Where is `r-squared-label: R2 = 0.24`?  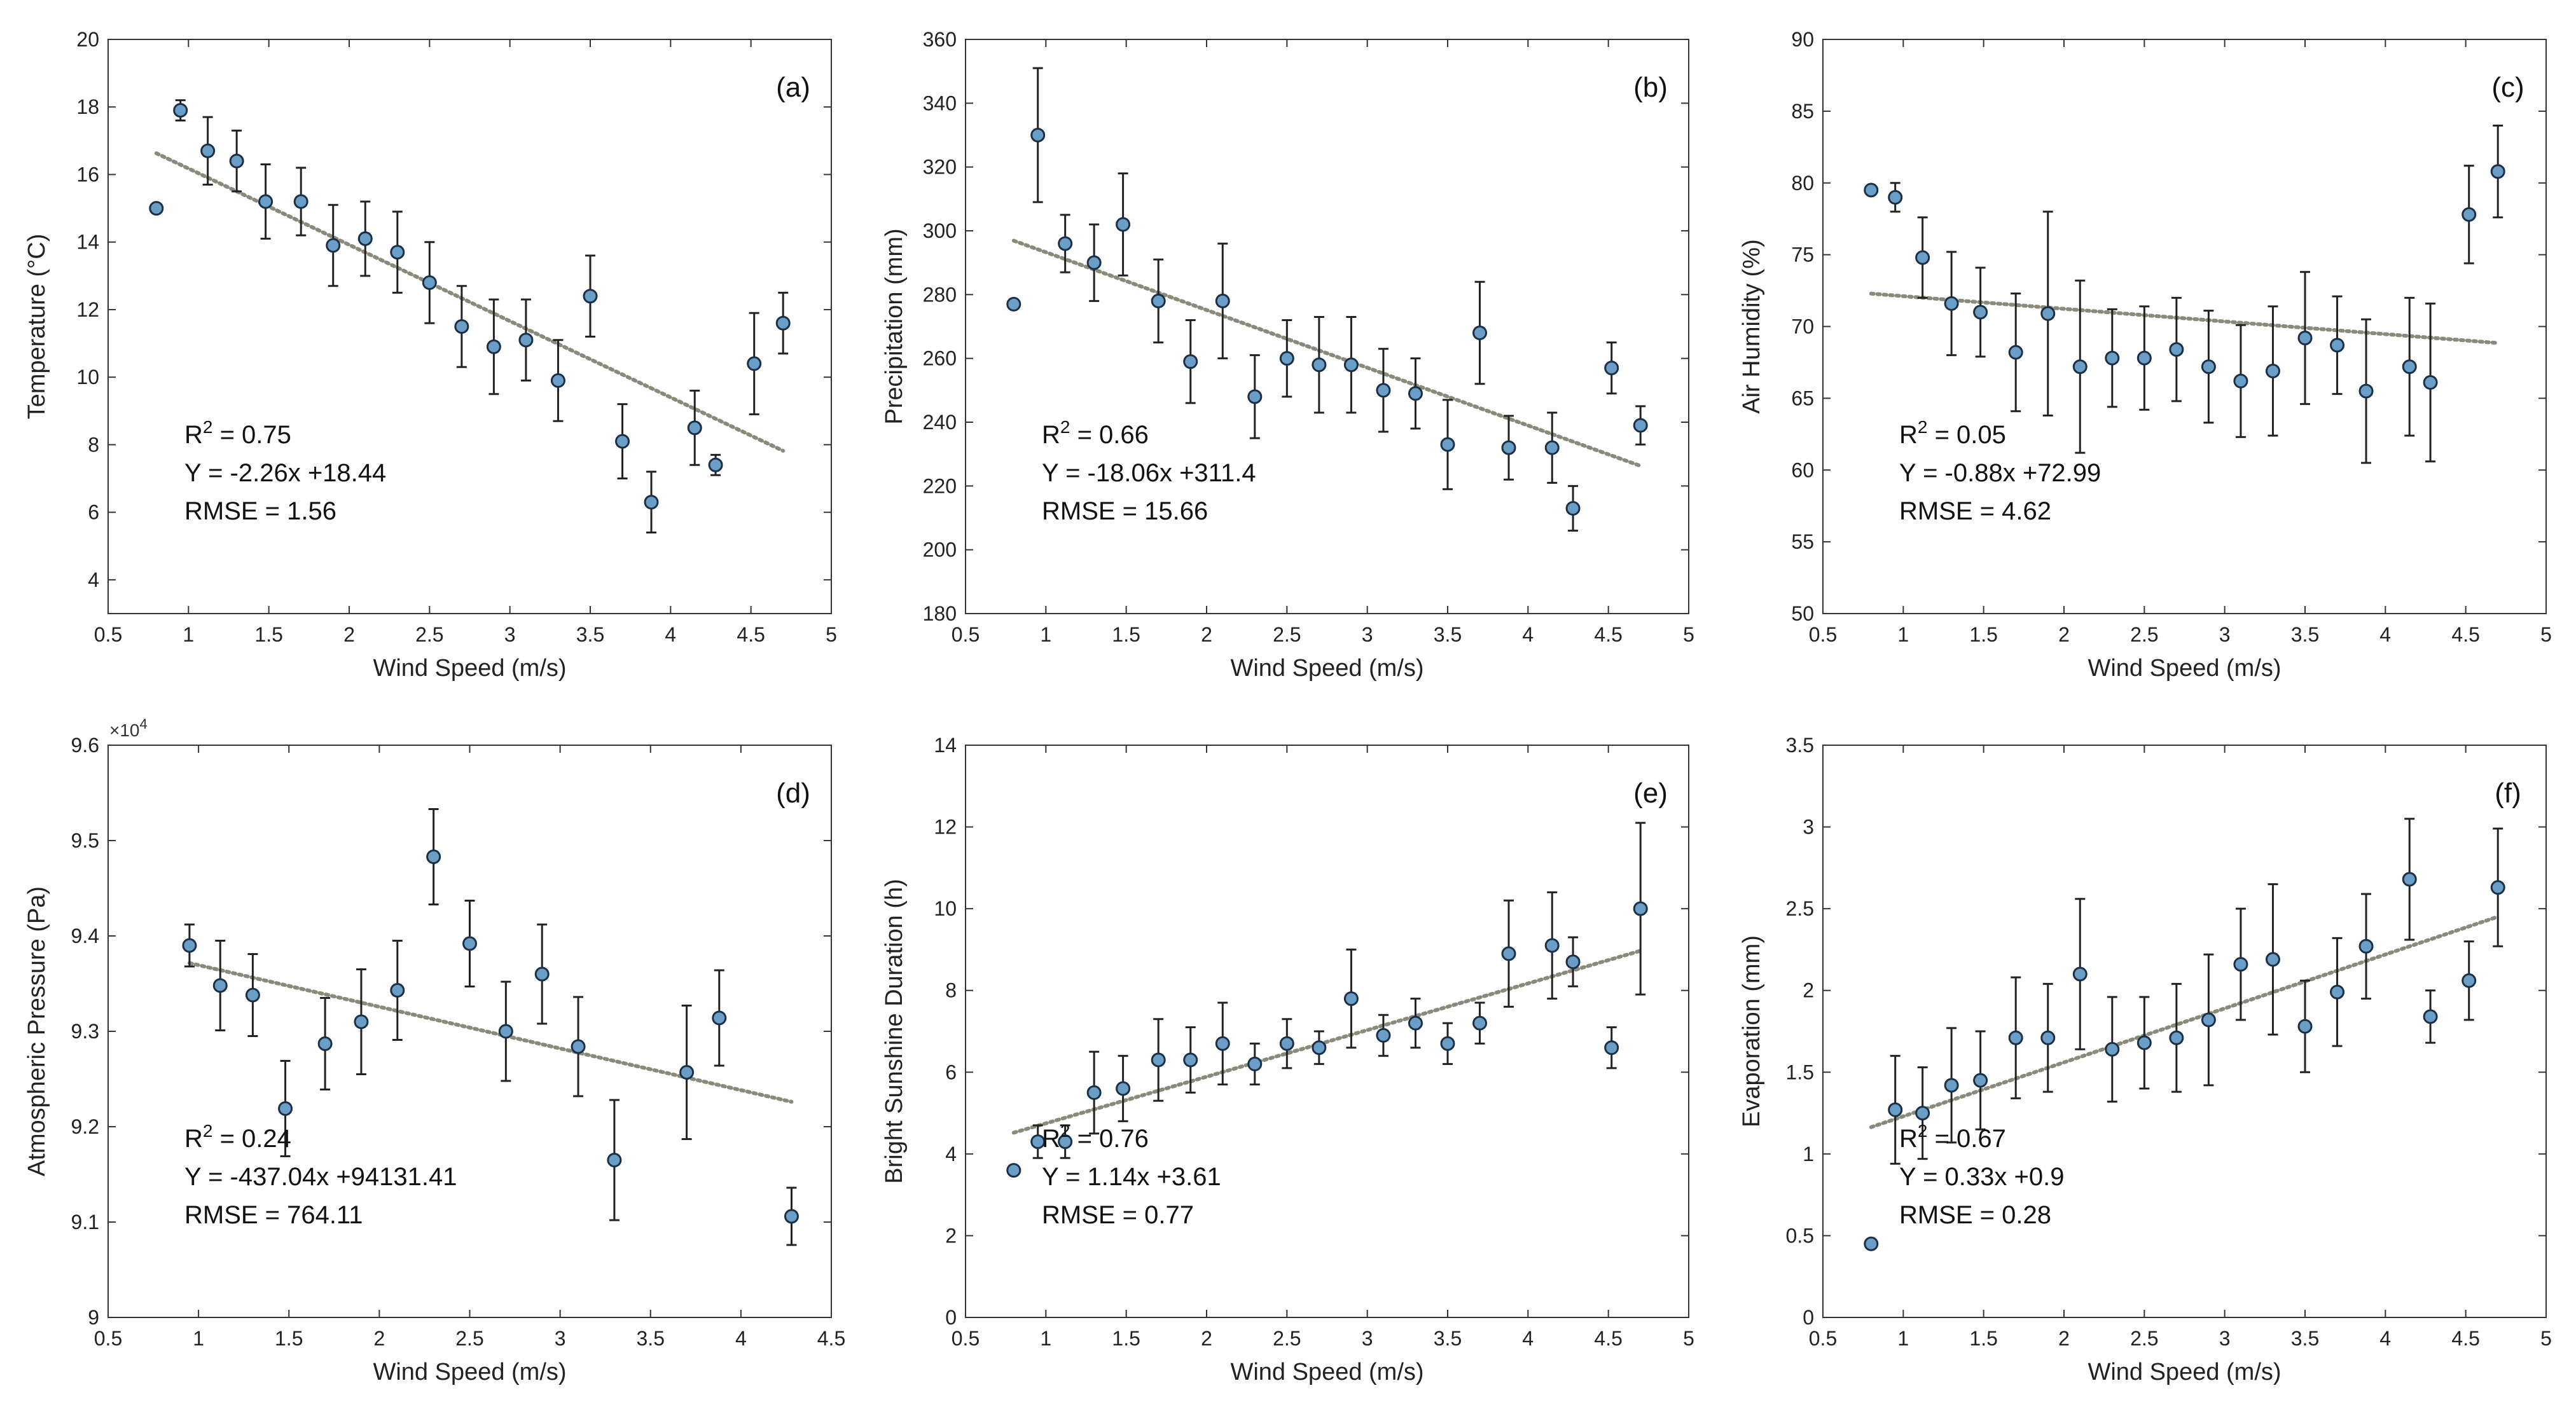
r-squared-label: R2 = 0.24 is located at coordinates (237, 1137).